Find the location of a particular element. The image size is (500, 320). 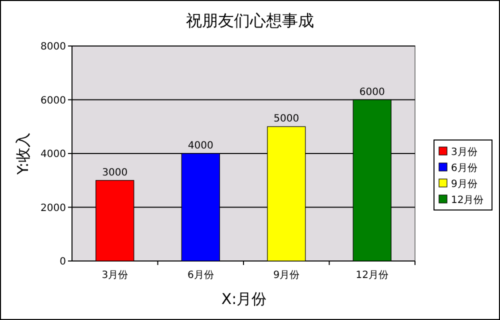

legend-label: 3月份 is located at coordinates (464, 152).